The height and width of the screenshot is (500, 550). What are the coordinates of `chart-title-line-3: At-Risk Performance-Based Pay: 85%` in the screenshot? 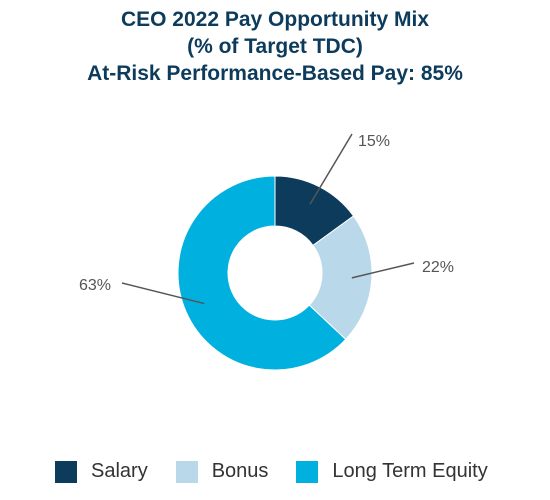 It's located at (275, 73).